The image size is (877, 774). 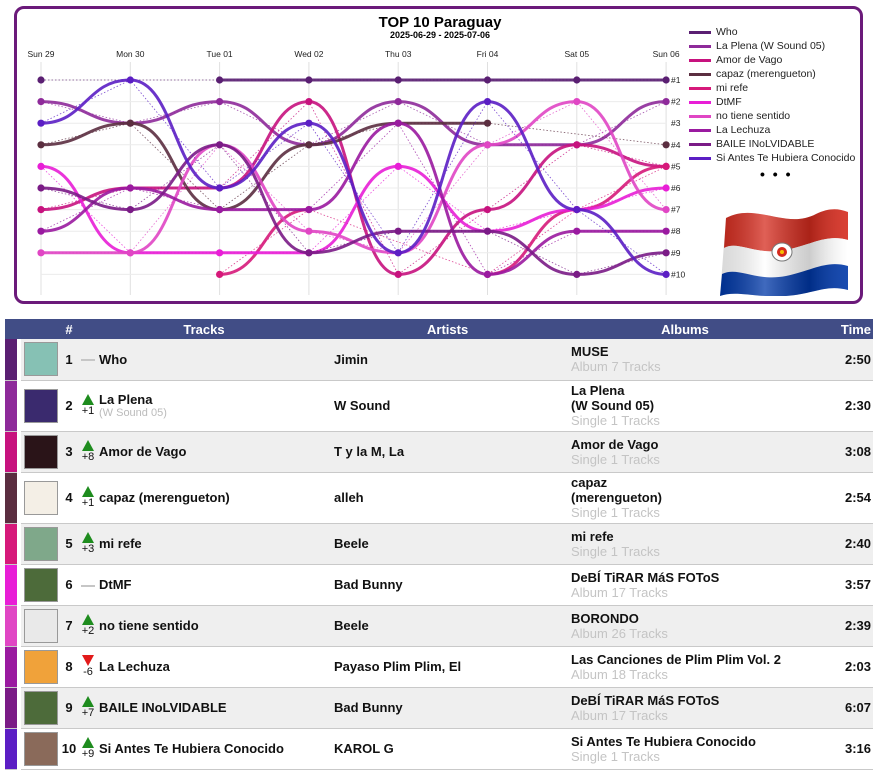 What do you see at coordinates (775, 102) in the screenshot?
I see `legend-item: DtMF` at bounding box center [775, 102].